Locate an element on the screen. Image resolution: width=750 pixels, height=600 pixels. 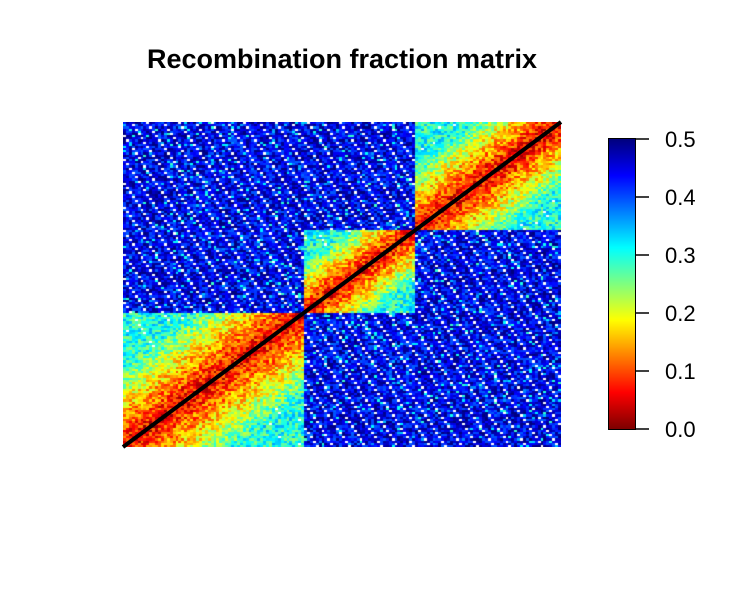
chart-title: Recombination fraction matrix is located at coordinates (342, 59).